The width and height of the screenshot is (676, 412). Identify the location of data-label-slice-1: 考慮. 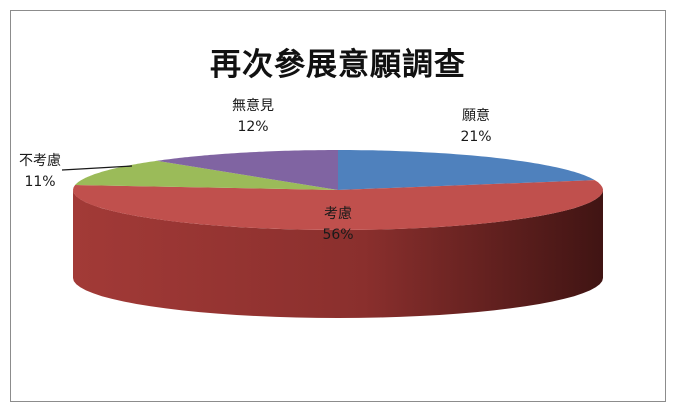
(338, 214).